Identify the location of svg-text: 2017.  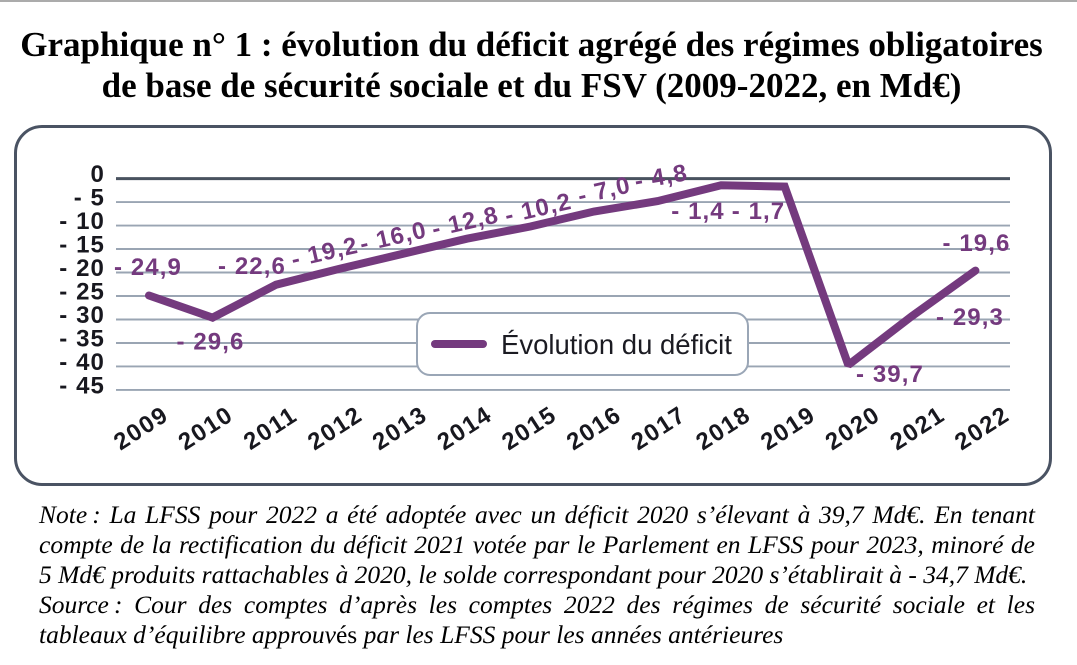
(659, 428).